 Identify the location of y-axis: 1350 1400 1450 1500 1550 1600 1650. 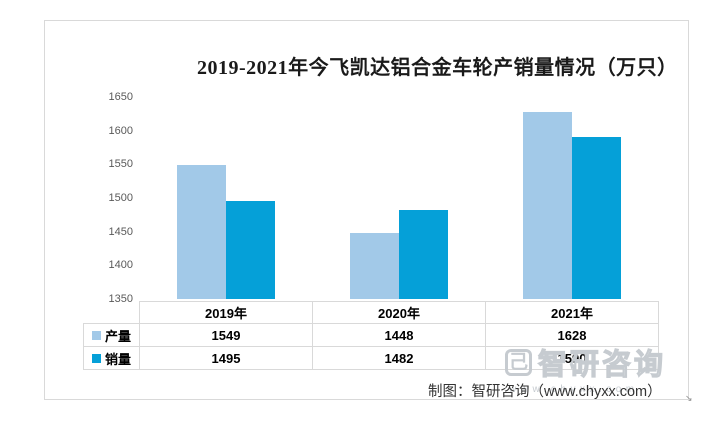
(89, 171).